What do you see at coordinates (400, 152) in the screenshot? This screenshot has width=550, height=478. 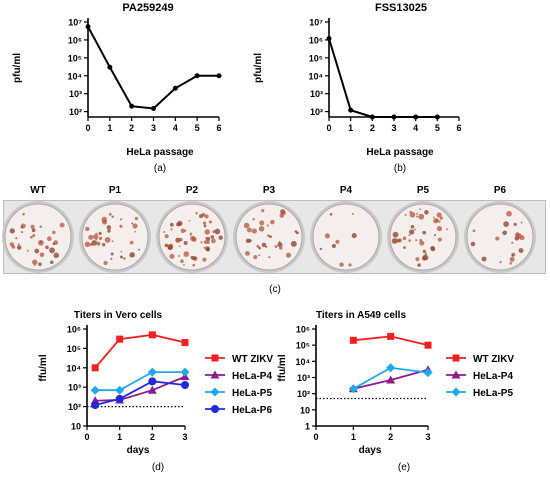 I see `chart-b-xlabel: HeLa passage` at bounding box center [400, 152].